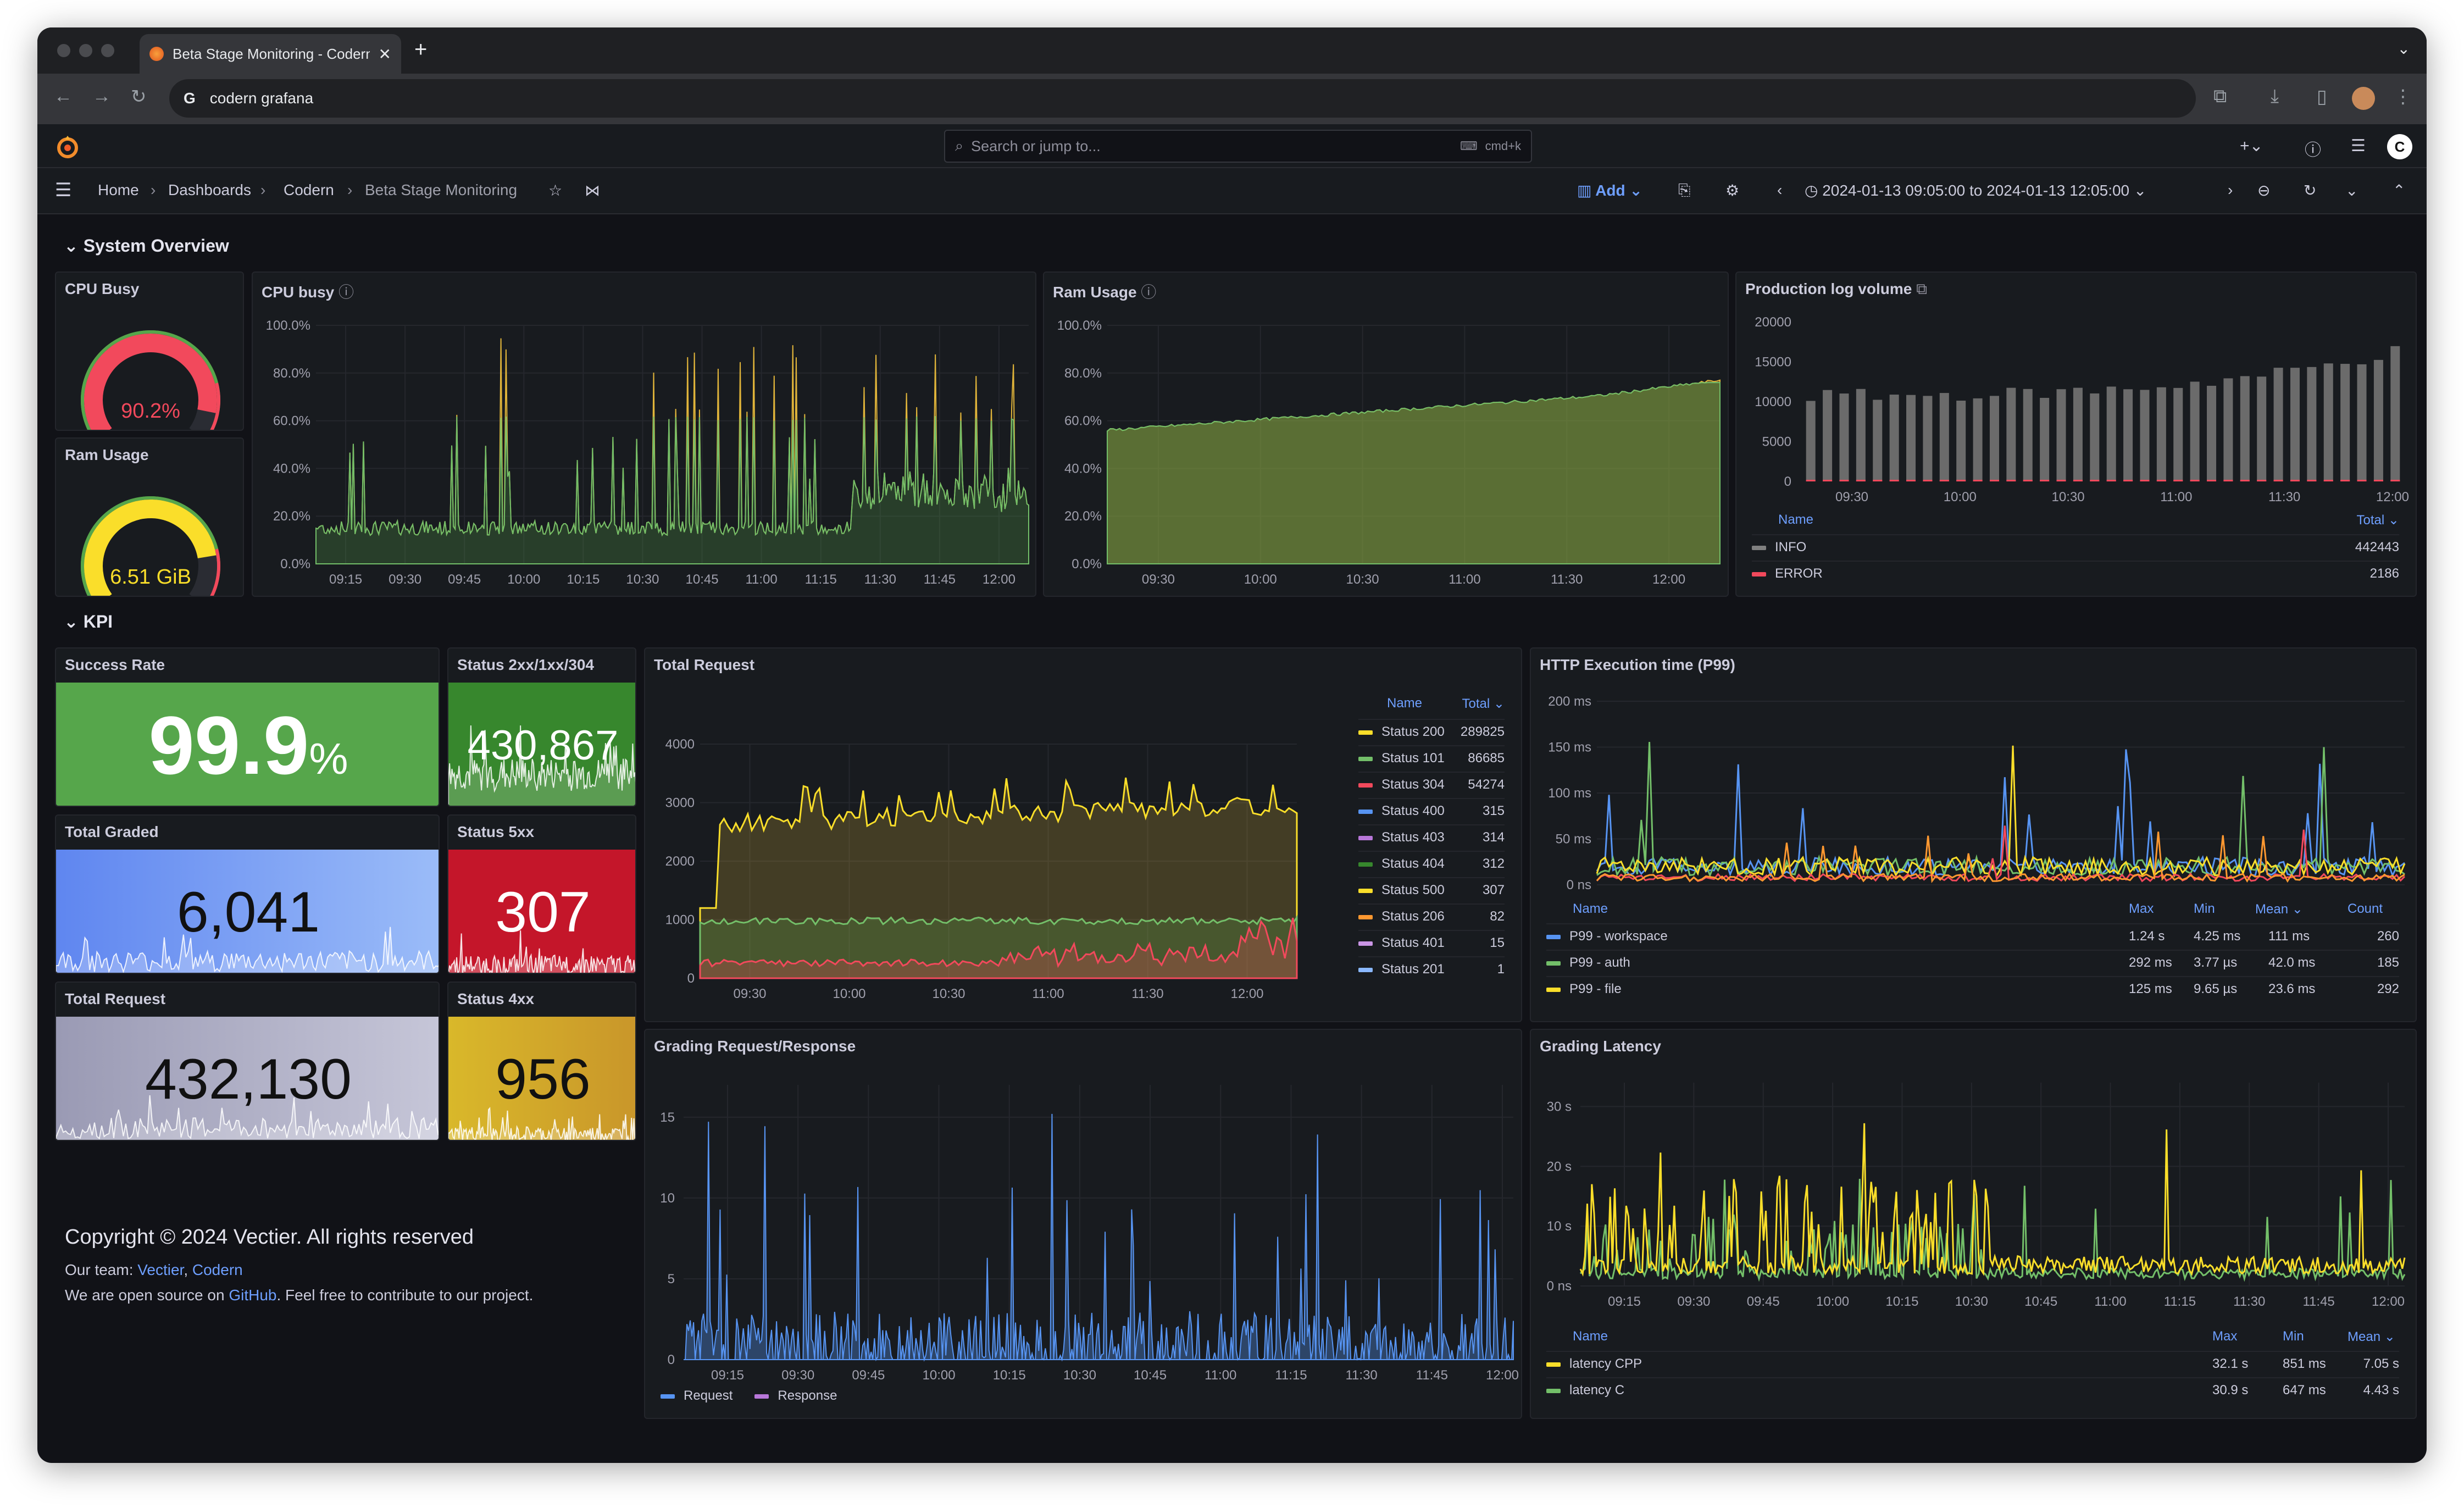 The image size is (2464, 1508). I want to click on codern-link: Codern, so click(217, 1270).